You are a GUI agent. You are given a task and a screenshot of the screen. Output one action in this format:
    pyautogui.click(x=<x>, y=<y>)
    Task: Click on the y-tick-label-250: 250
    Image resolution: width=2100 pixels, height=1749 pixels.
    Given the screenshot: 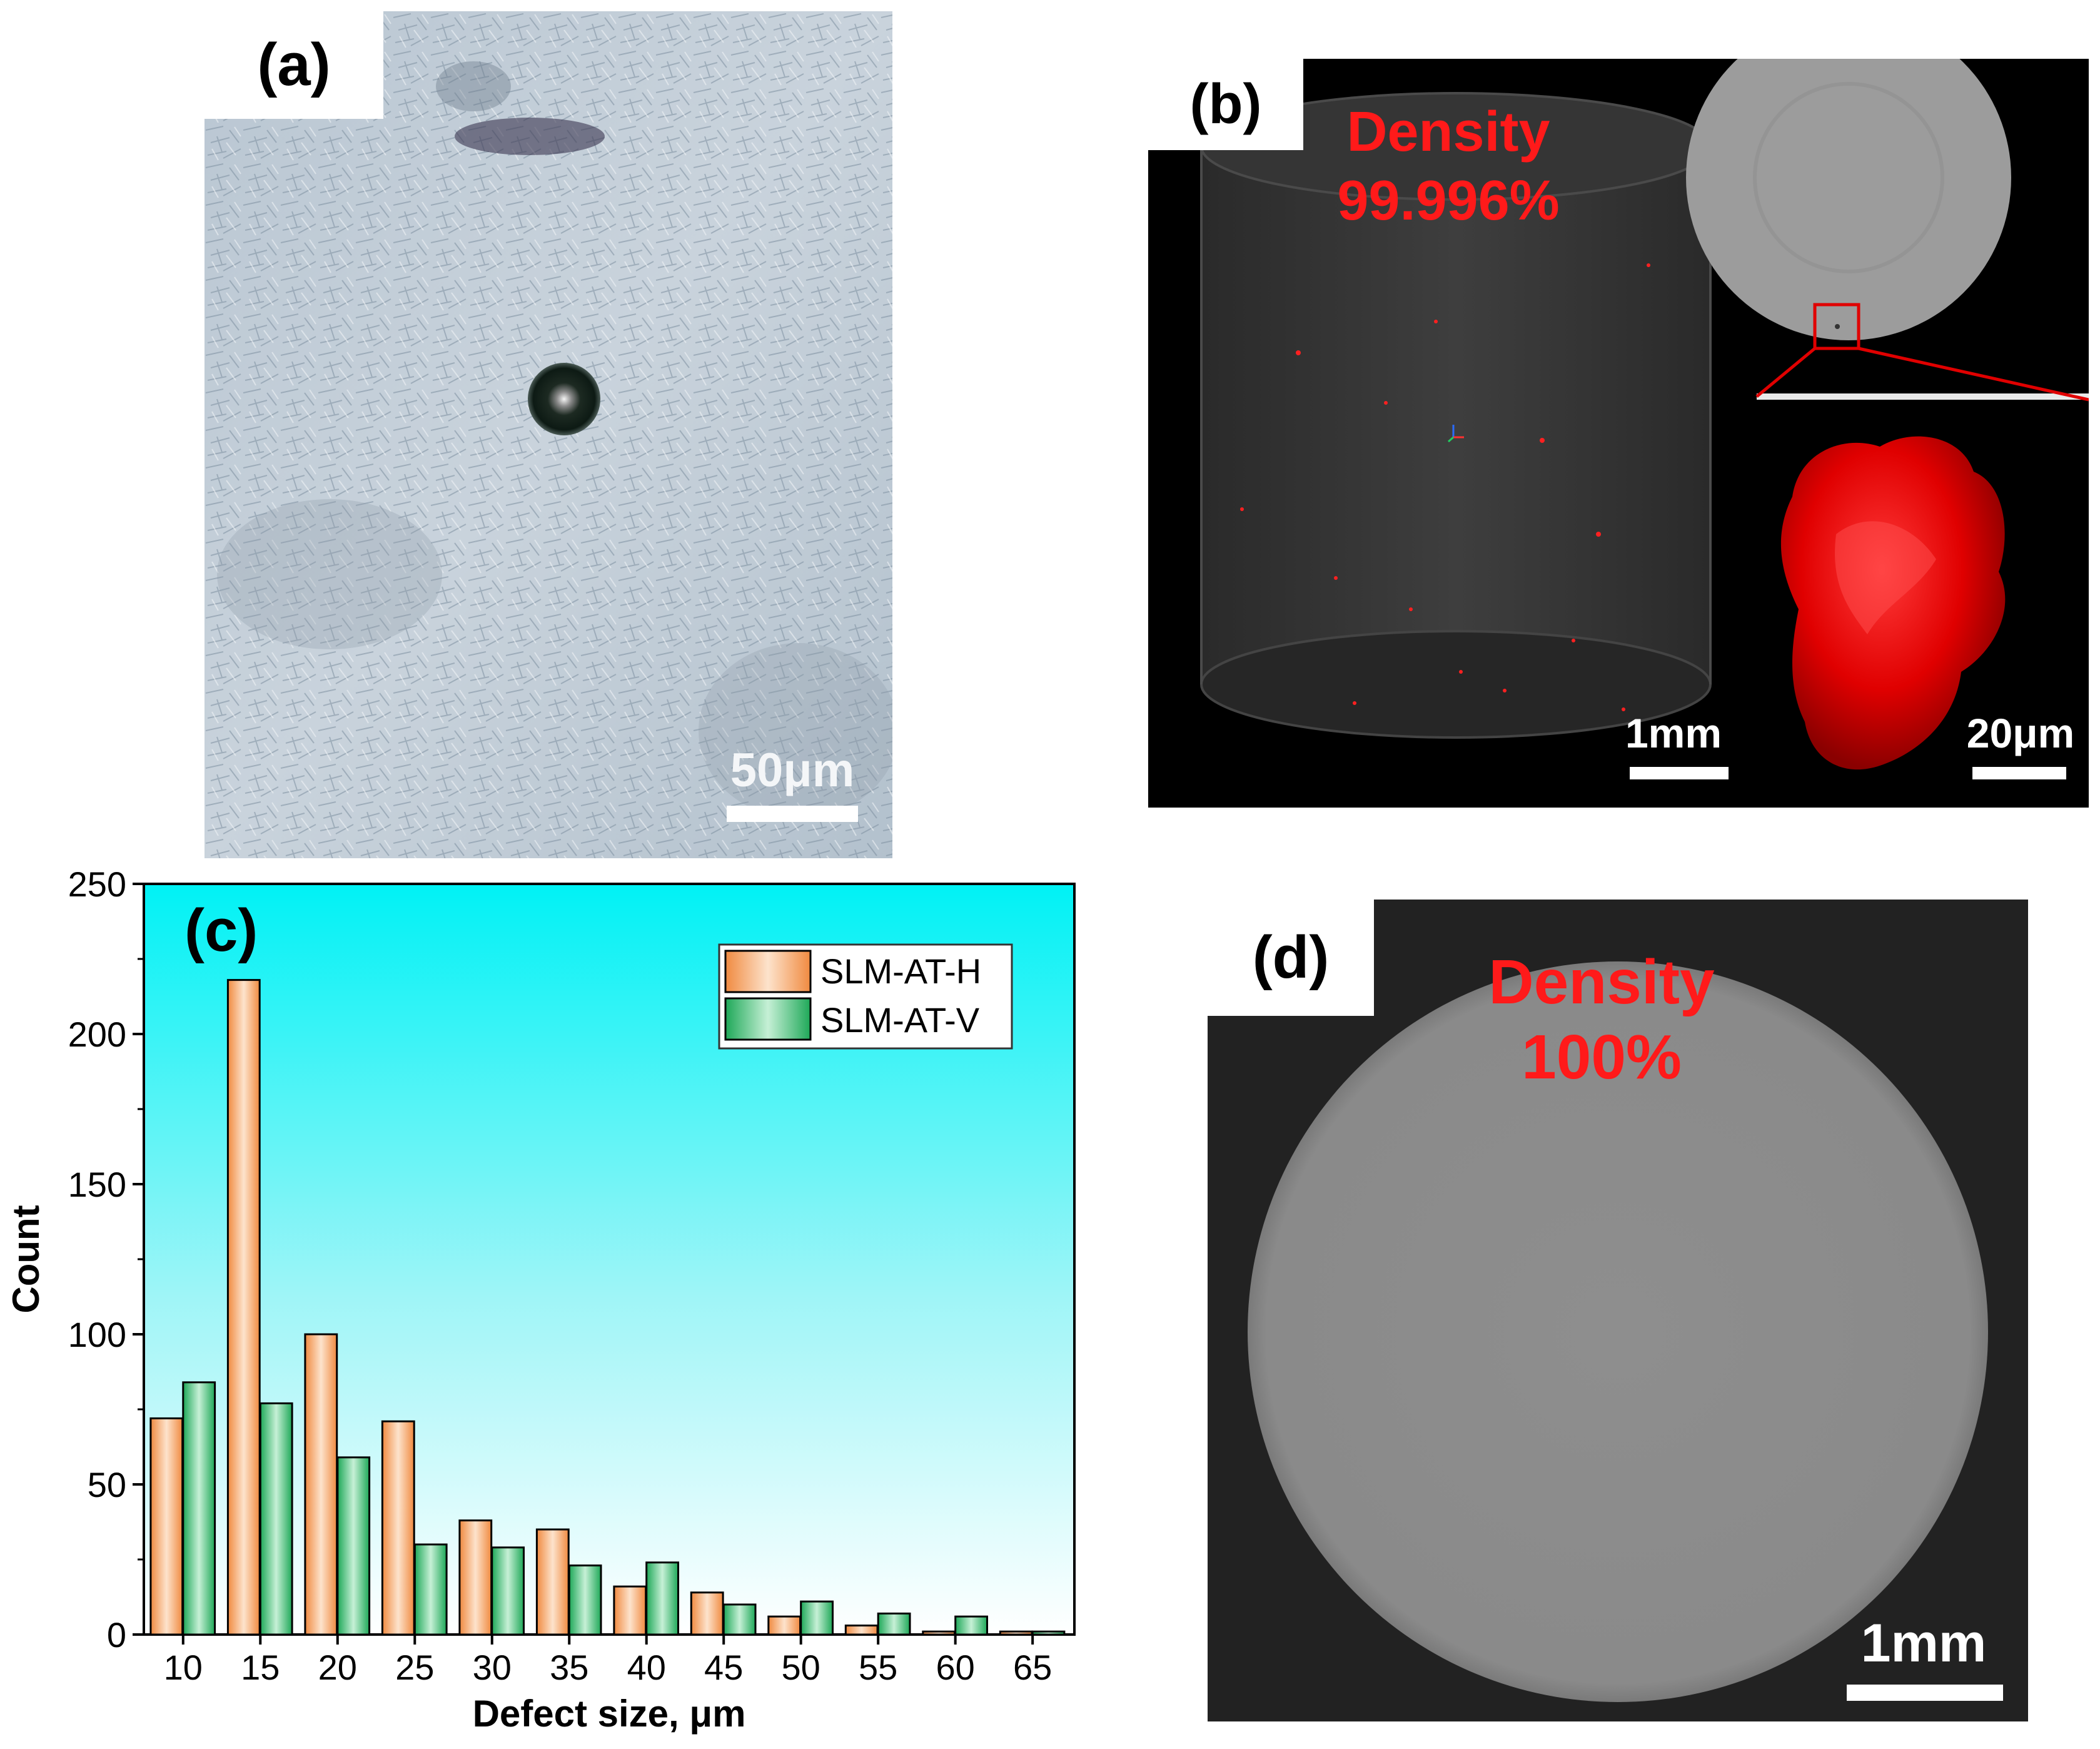 What is the action you would take?
    pyautogui.click(x=97, y=884)
    